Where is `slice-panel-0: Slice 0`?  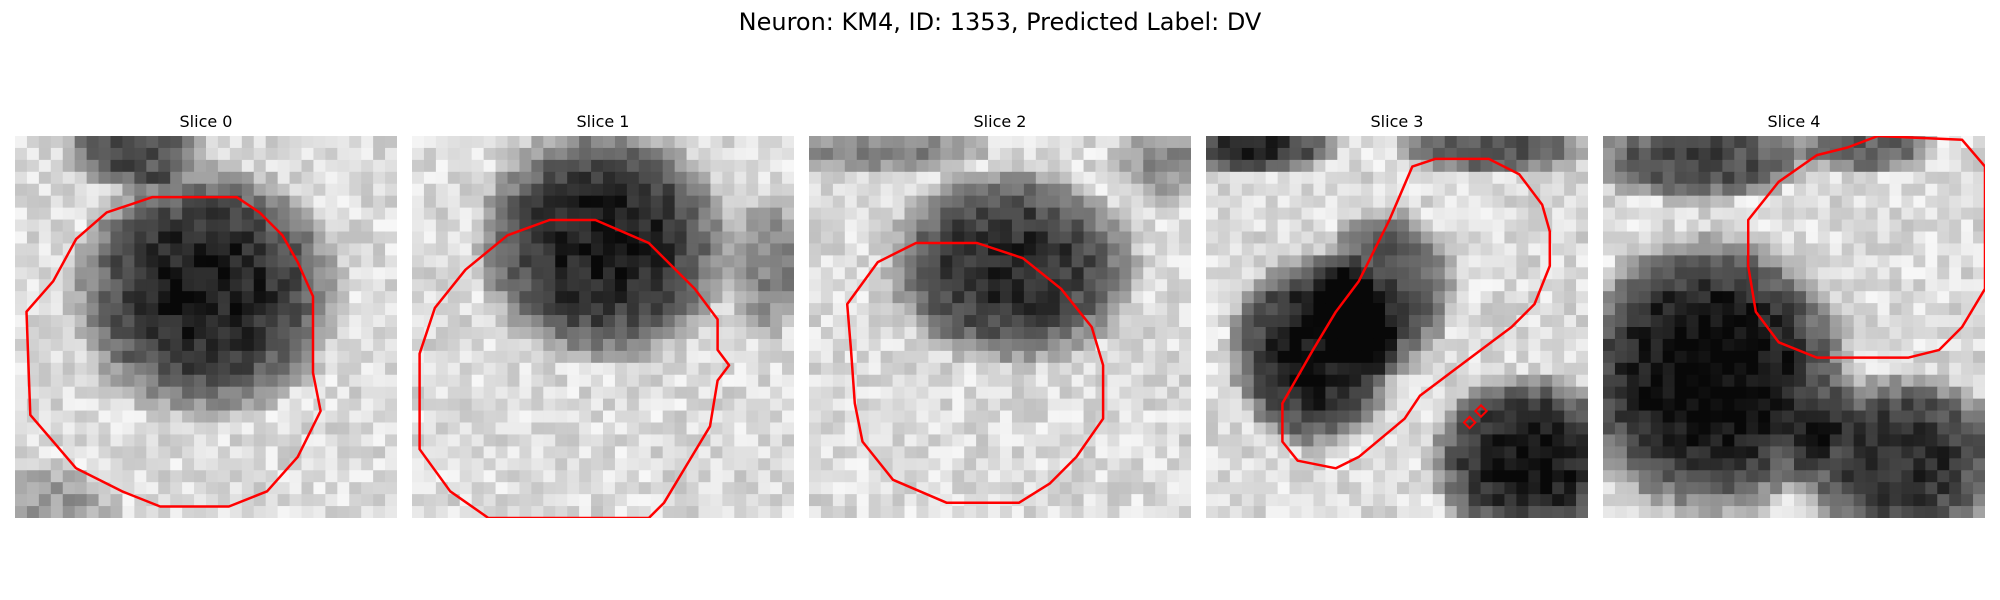
slice-panel-0: Slice 0 is located at coordinates (206, 315).